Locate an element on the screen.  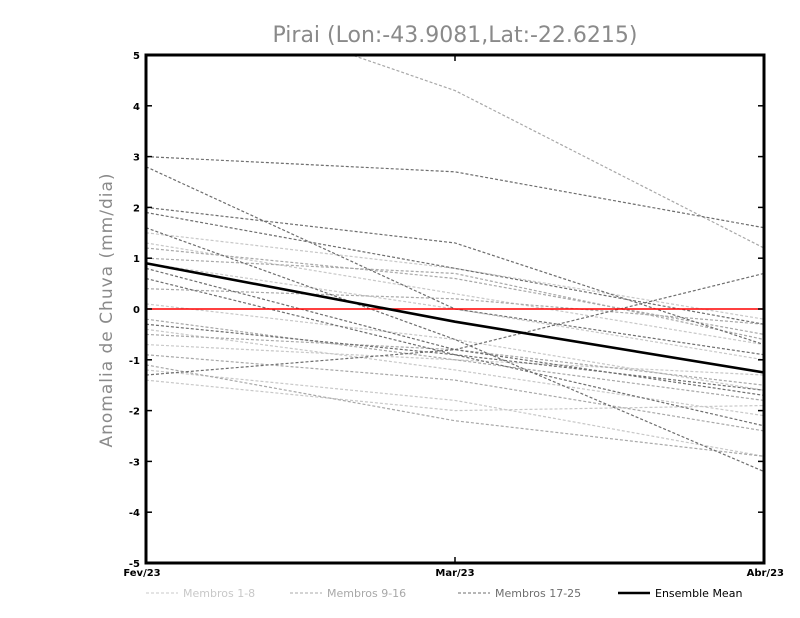
chart-title: Pirai (Lon:-43.9081,Lat:-22.6215) is located at coordinates (455, 35).